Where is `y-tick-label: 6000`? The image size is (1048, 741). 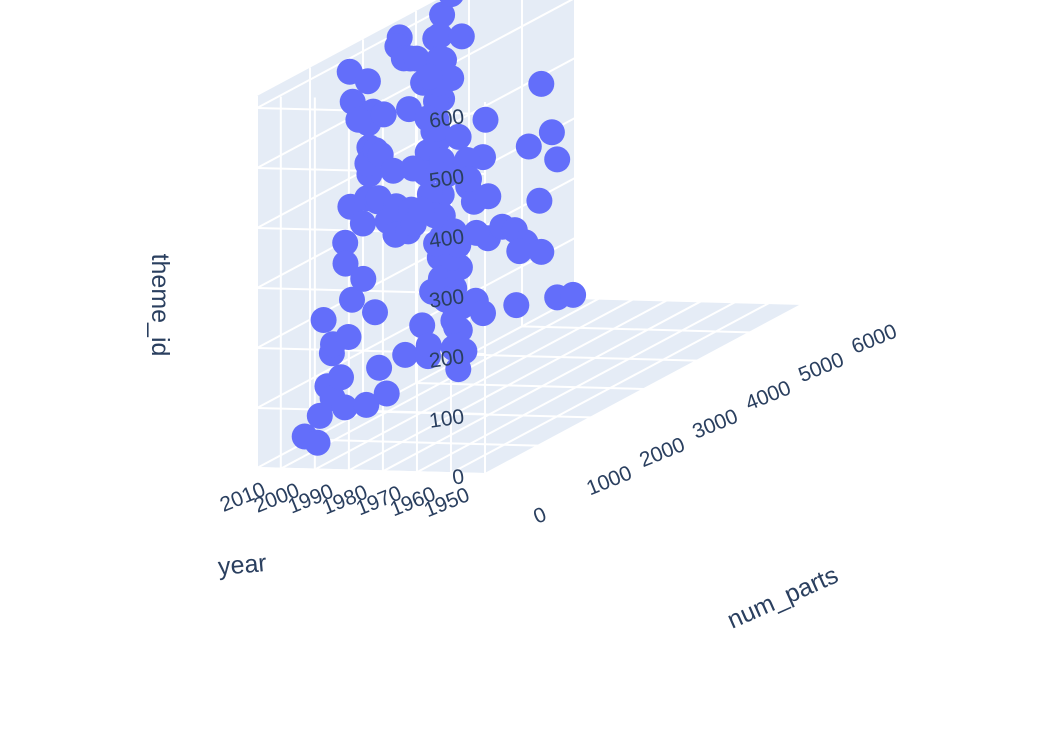 y-tick-label: 6000 is located at coordinates (874, 339).